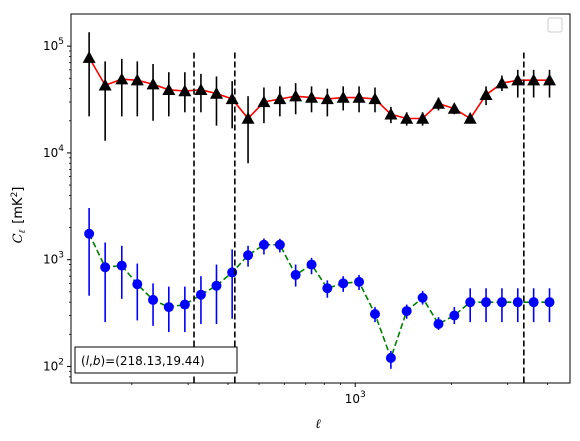  I want to click on coordinates-annotation: (l,b)=(218.13,19.44), so click(156, 360).